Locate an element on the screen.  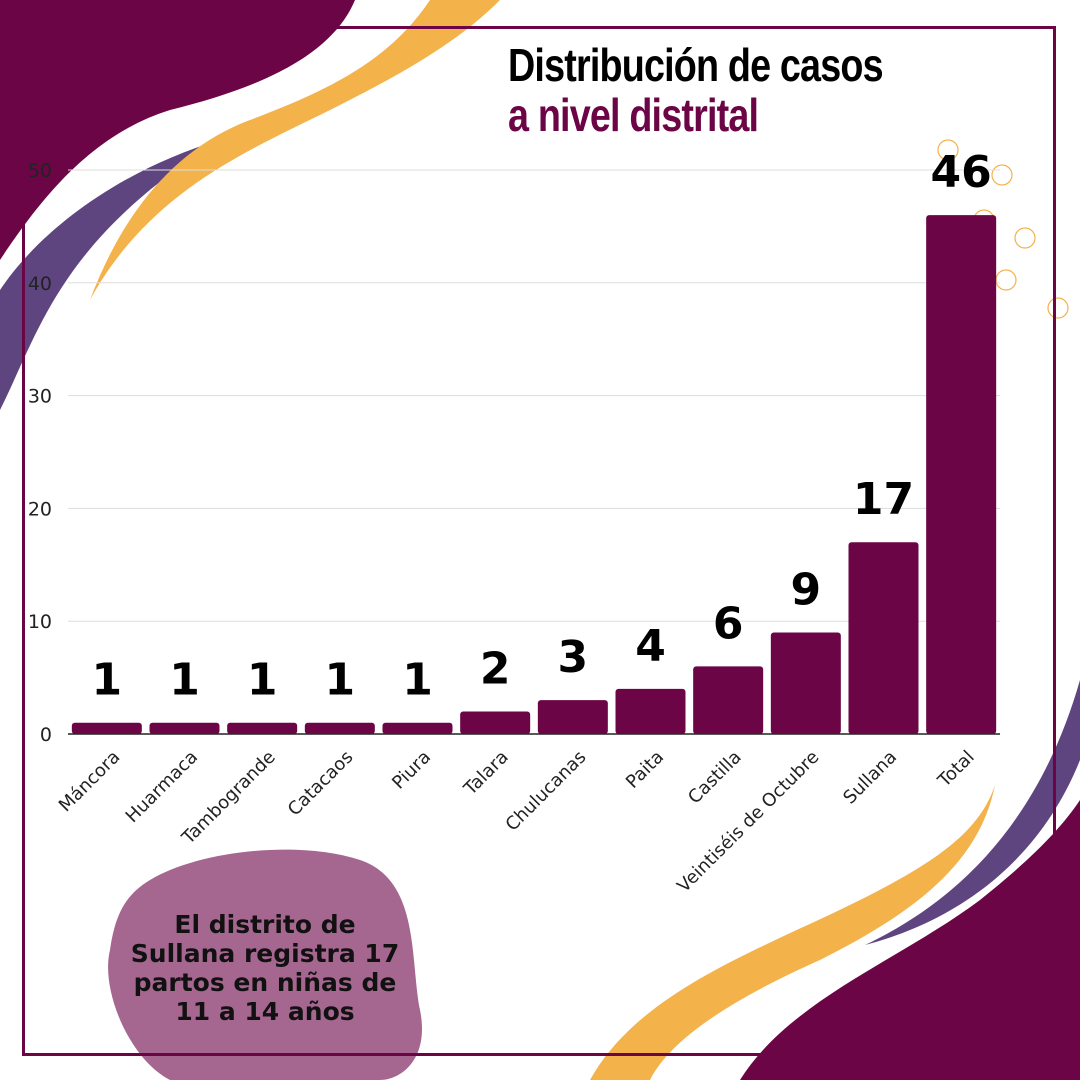
y-tick-label: 20 is located at coordinates (40, 509).